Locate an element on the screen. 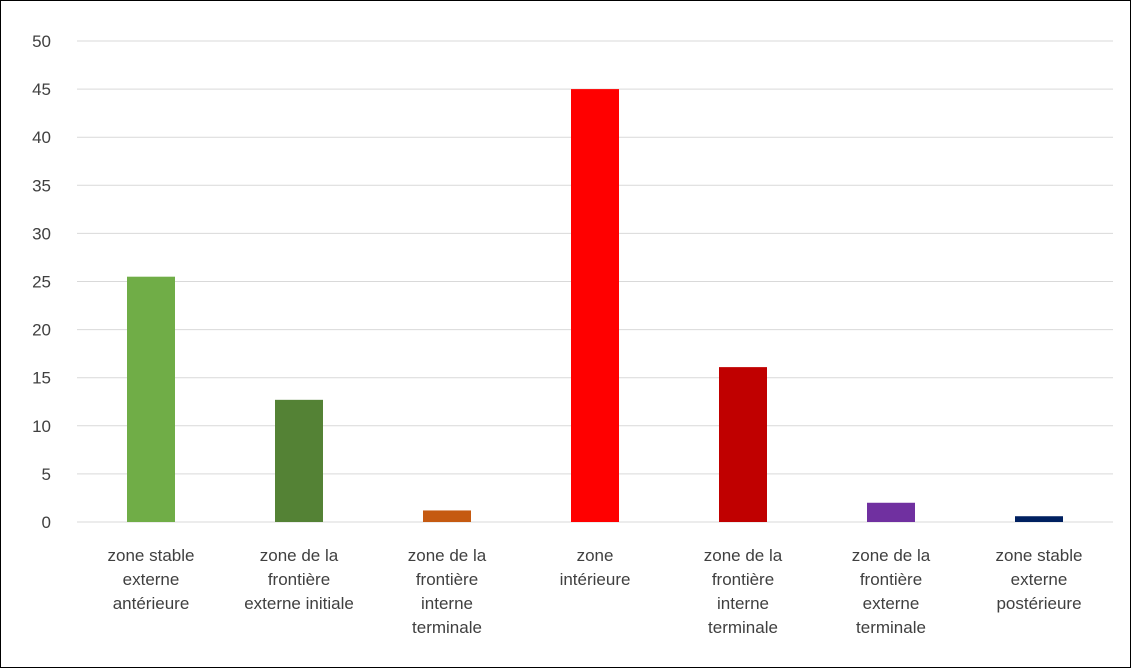  x-category-label-6: zone de la frontière externe terminale is located at coordinates (891, 591).